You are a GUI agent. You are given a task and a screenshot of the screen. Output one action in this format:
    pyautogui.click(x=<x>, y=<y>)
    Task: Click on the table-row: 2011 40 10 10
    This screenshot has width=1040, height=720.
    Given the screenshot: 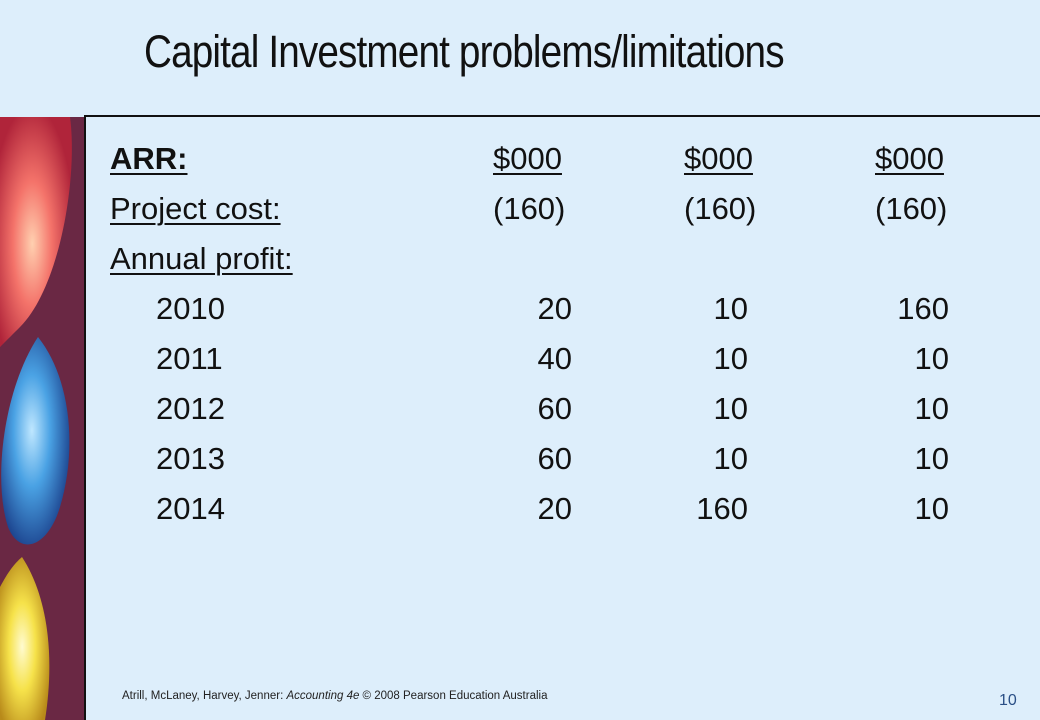 What is the action you would take?
    pyautogui.click(x=563, y=365)
    